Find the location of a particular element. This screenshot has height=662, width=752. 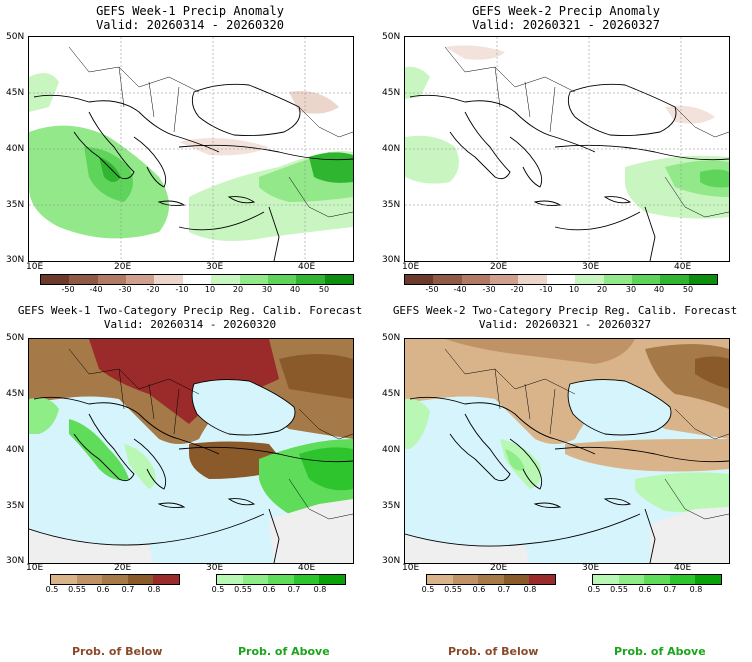

map-w1-prob is located at coordinates (191, 451).